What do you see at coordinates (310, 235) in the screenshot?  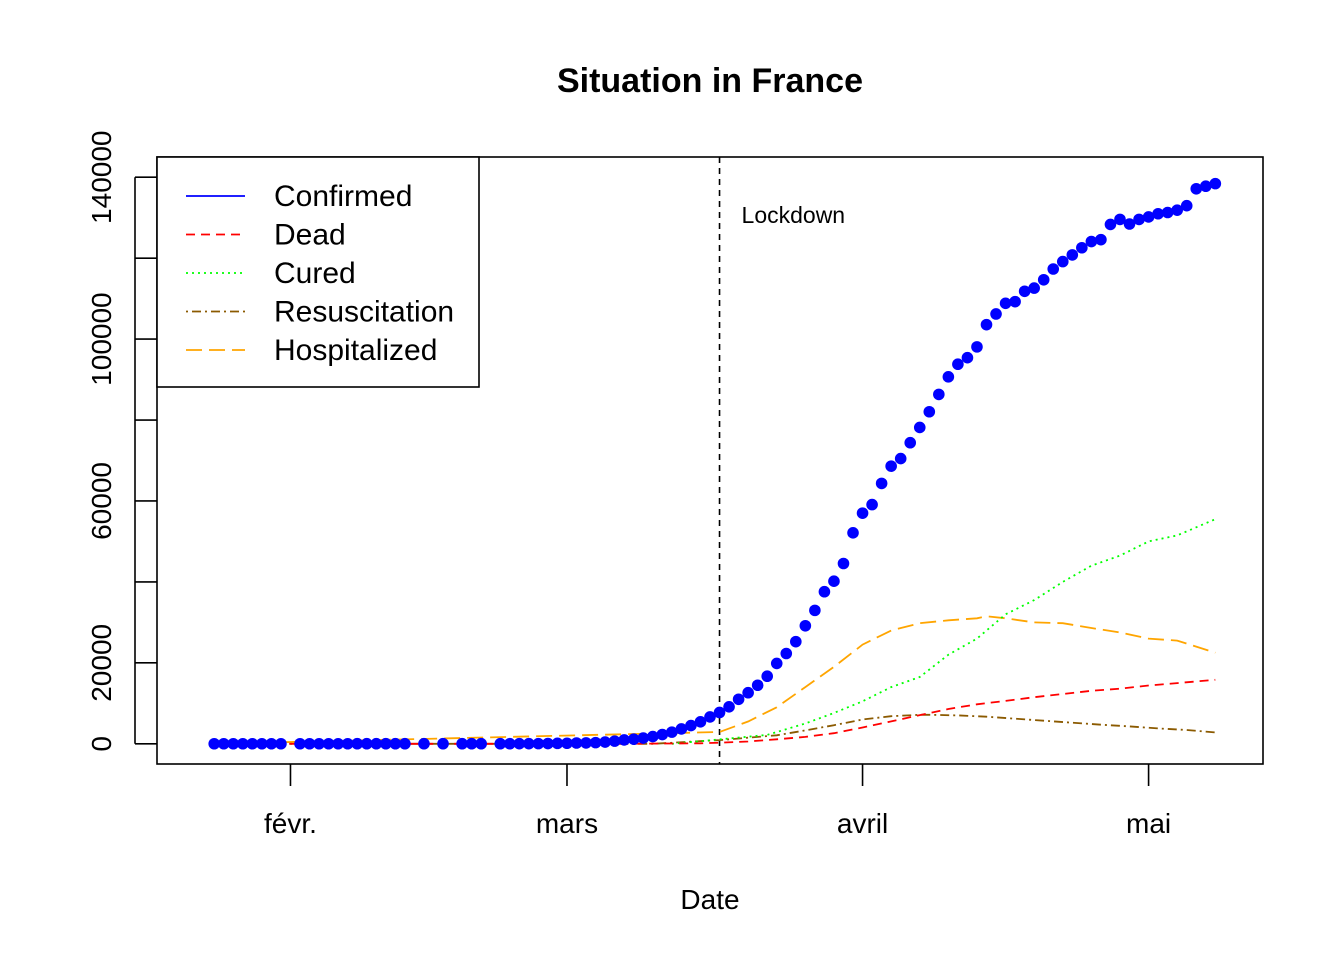 I see `legend-label-dead: Dead` at bounding box center [310, 235].